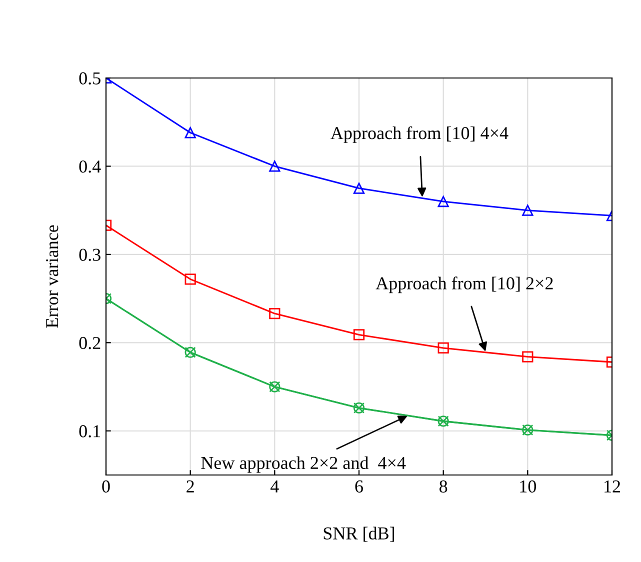 The image size is (641, 562). I want to click on x-tick-label: 8, so click(444, 486).